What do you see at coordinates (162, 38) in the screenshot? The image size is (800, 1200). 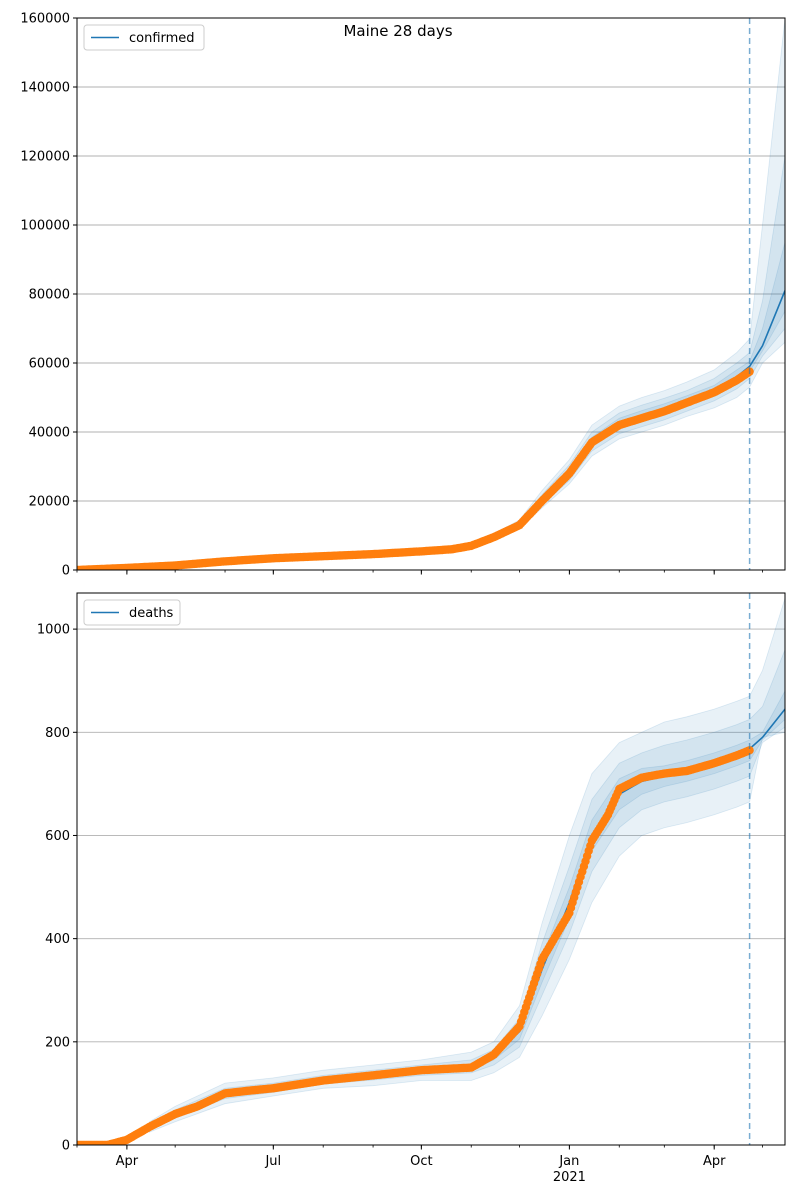 I see `confirmed-legend-label: confirmed` at bounding box center [162, 38].